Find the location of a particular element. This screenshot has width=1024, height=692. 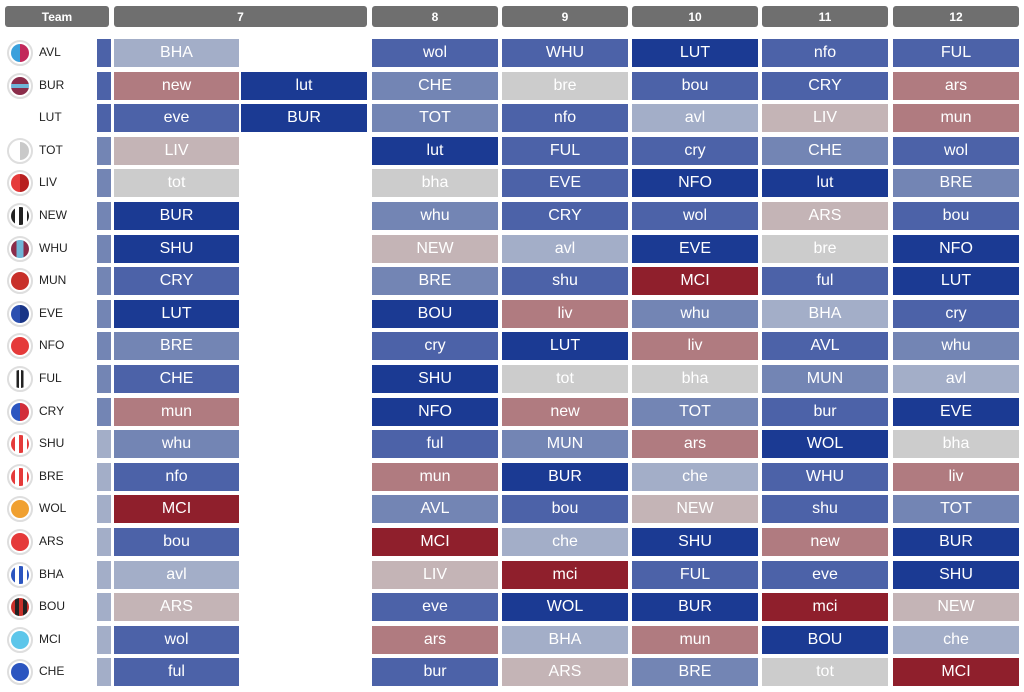

fixture-wol-gw12: TOT is located at coordinates (956, 509).